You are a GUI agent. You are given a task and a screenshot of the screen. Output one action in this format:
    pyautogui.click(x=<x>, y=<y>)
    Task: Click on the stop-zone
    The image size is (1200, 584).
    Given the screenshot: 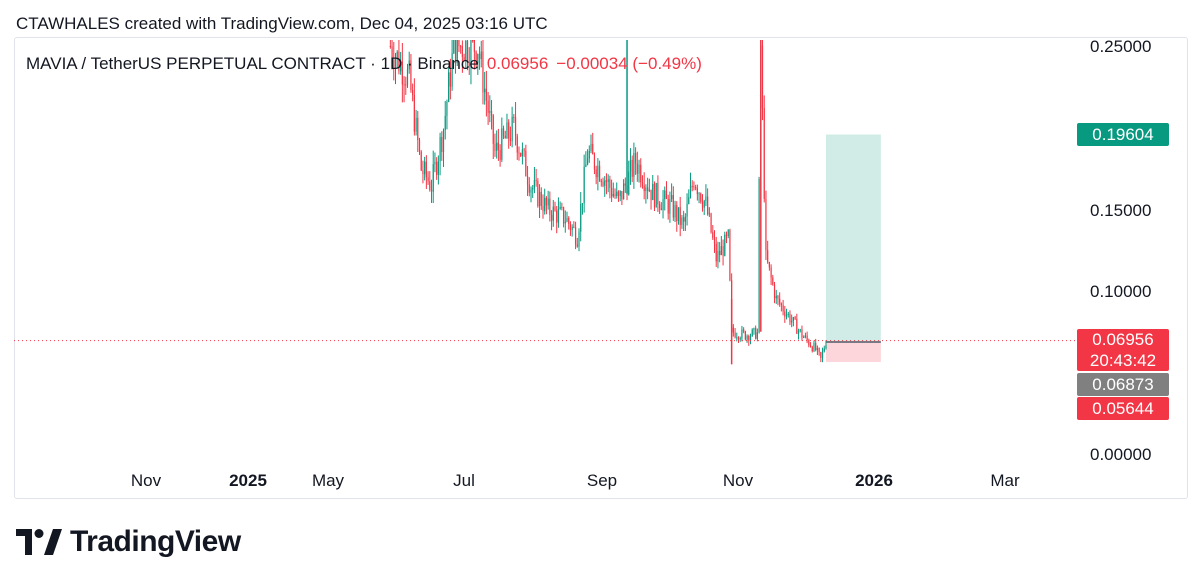 What is the action you would take?
    pyautogui.click(x=853, y=352)
    